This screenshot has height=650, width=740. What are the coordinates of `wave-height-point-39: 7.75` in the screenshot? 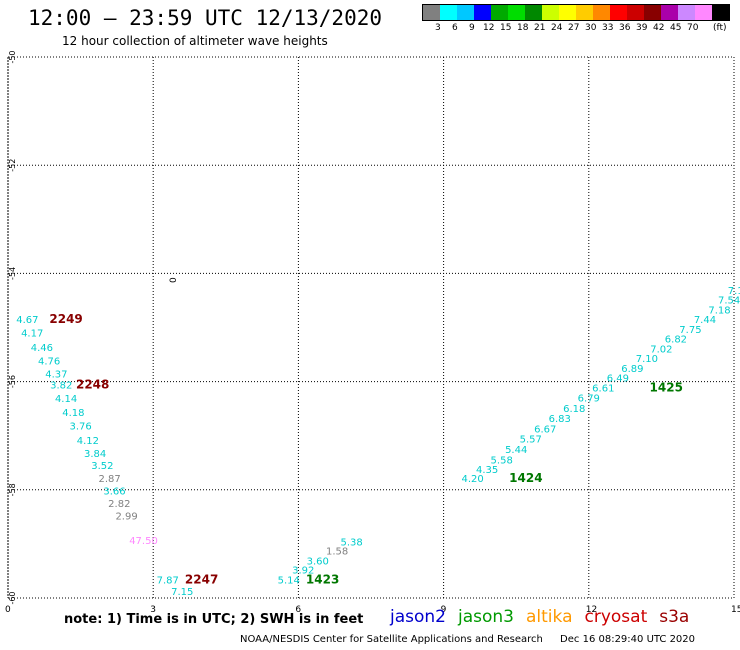 It's located at (690, 330).